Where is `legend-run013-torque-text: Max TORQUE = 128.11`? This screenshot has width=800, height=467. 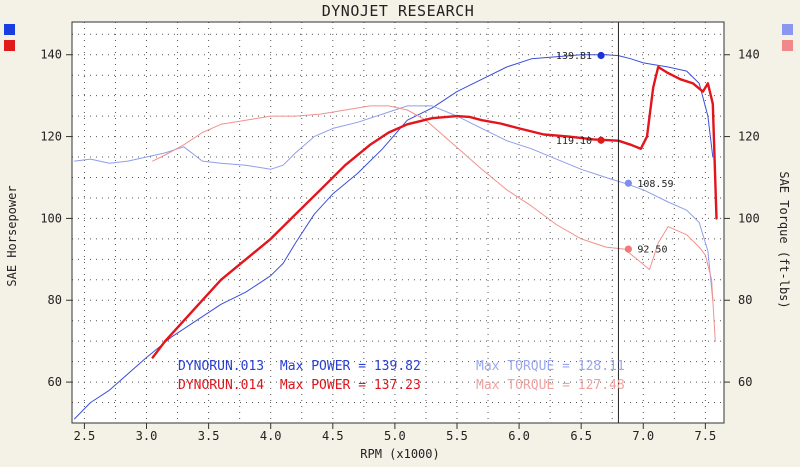 legend-run013-torque-text: Max TORQUE = 128.11 is located at coordinates (550, 366).